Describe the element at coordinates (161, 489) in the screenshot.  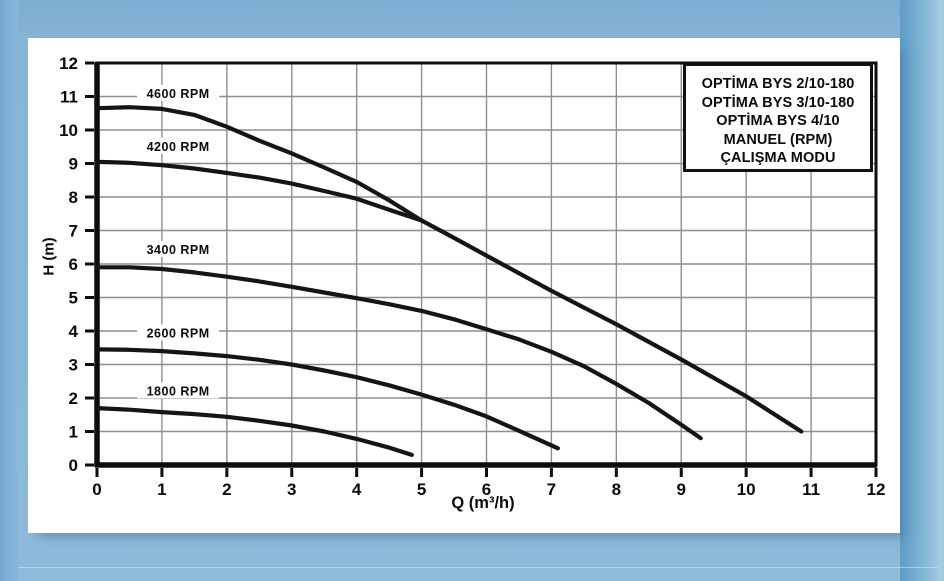
I see `x-tick-label: 1` at that location.